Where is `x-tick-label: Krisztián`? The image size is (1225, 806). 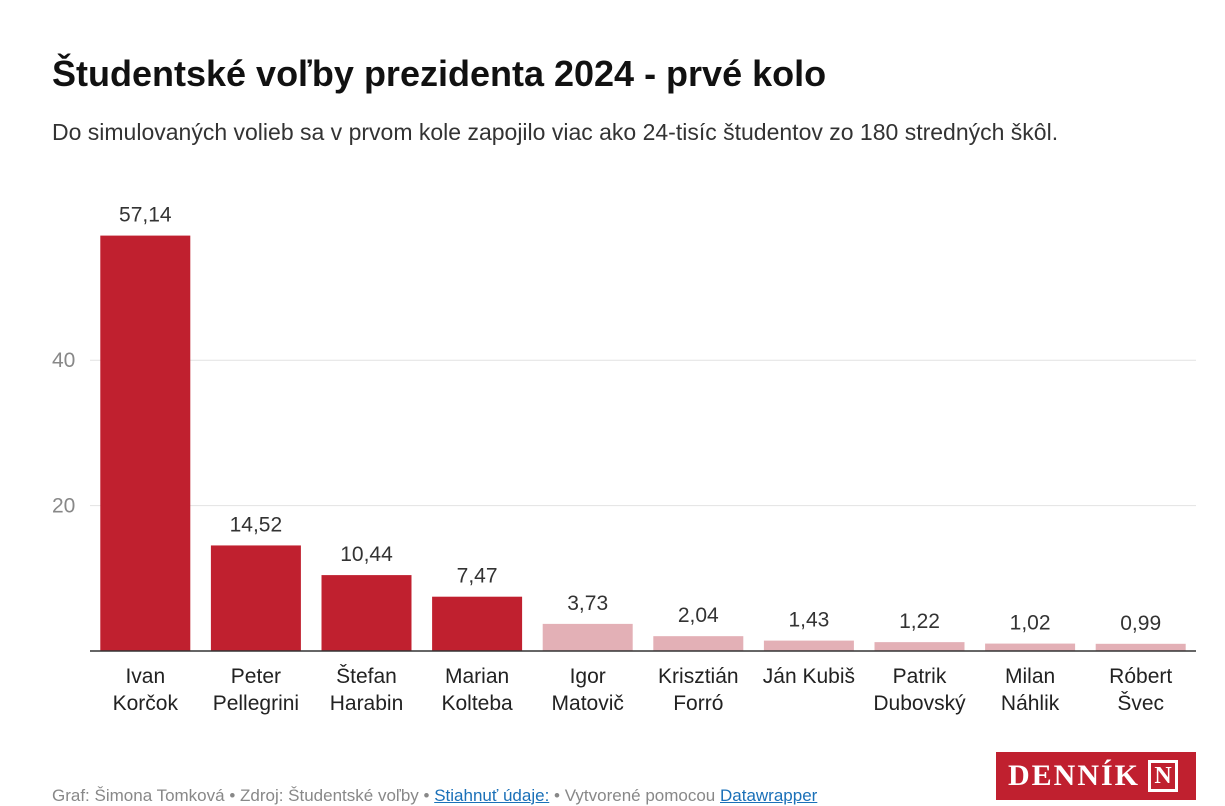
x-tick-label: Krisztián is located at coordinates (698, 676).